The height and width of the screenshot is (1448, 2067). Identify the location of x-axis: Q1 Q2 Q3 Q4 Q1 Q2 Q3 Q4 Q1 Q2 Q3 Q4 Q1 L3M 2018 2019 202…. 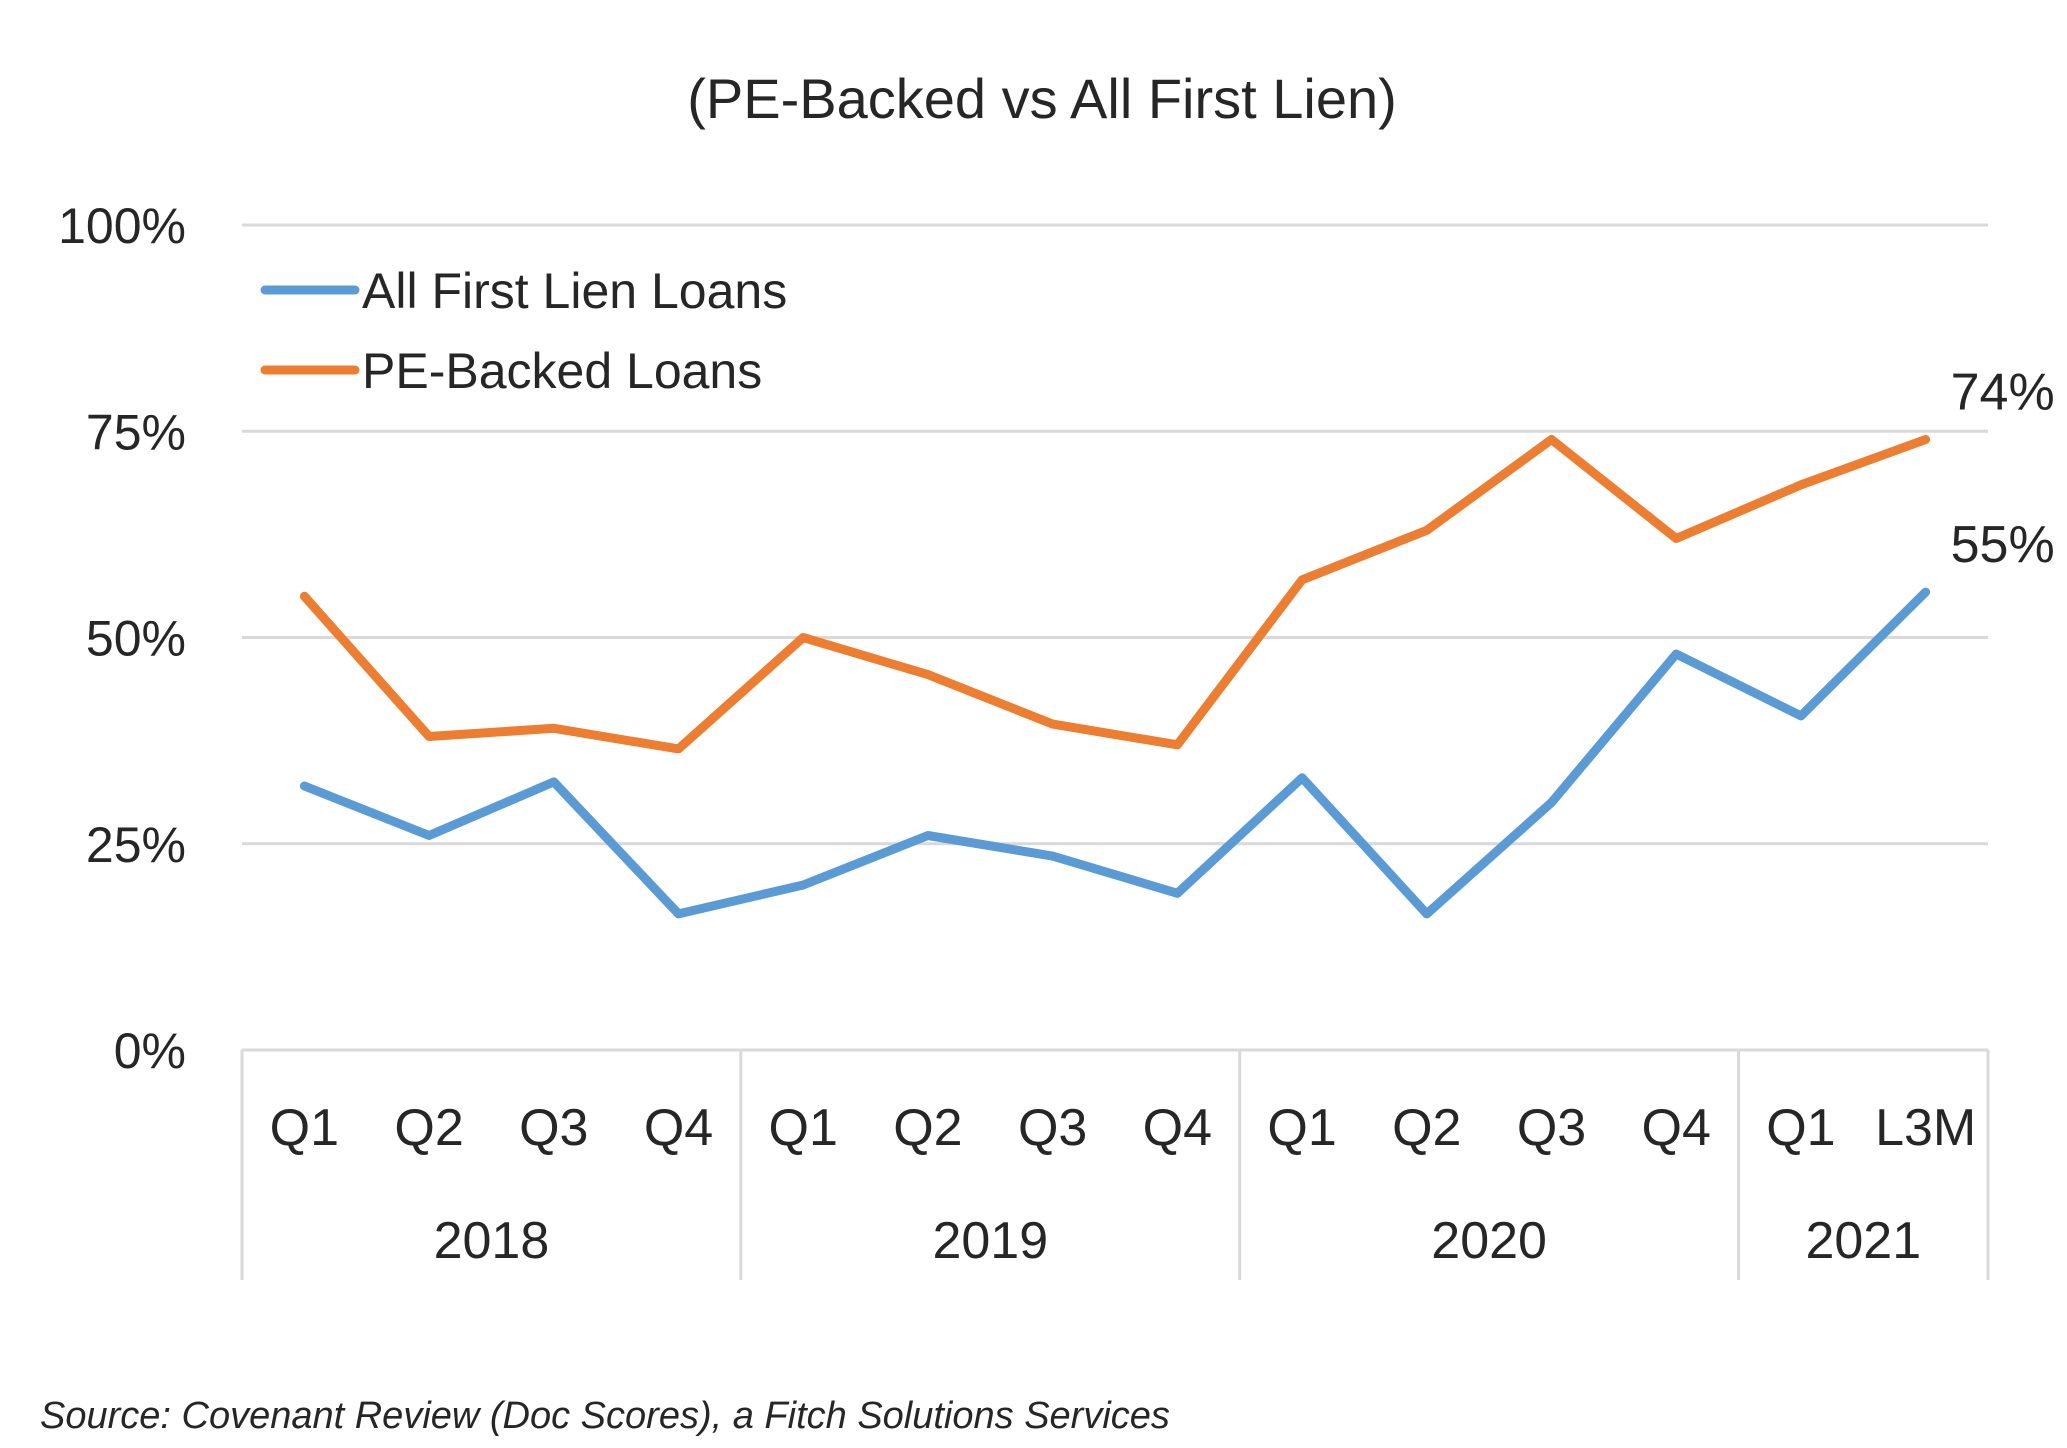
(1115, 1165).